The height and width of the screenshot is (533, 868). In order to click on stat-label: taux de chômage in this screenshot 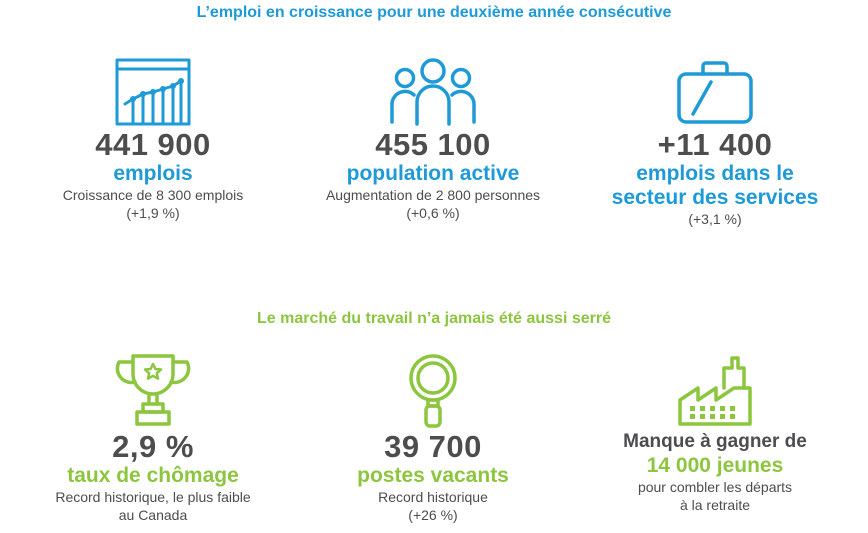, I will do `click(153, 475)`.